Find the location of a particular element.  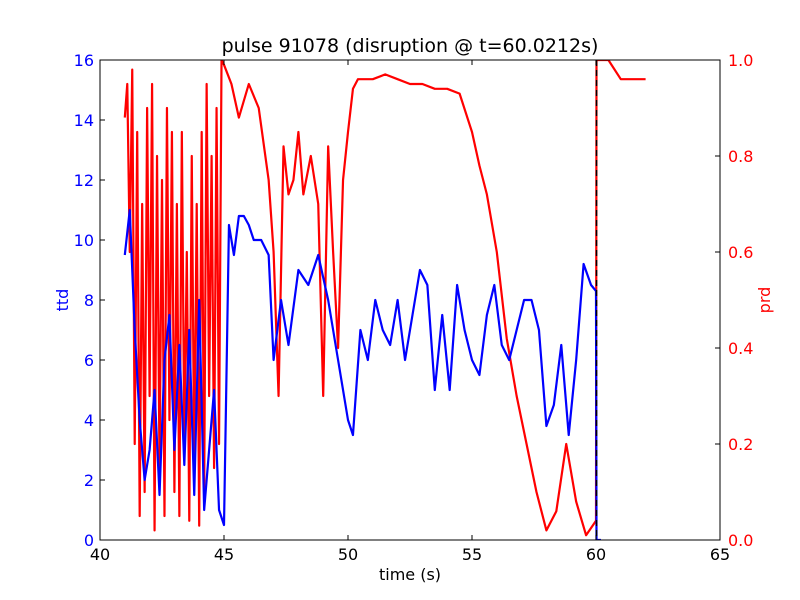

left-y-tick-label: 12 is located at coordinates (84, 180).